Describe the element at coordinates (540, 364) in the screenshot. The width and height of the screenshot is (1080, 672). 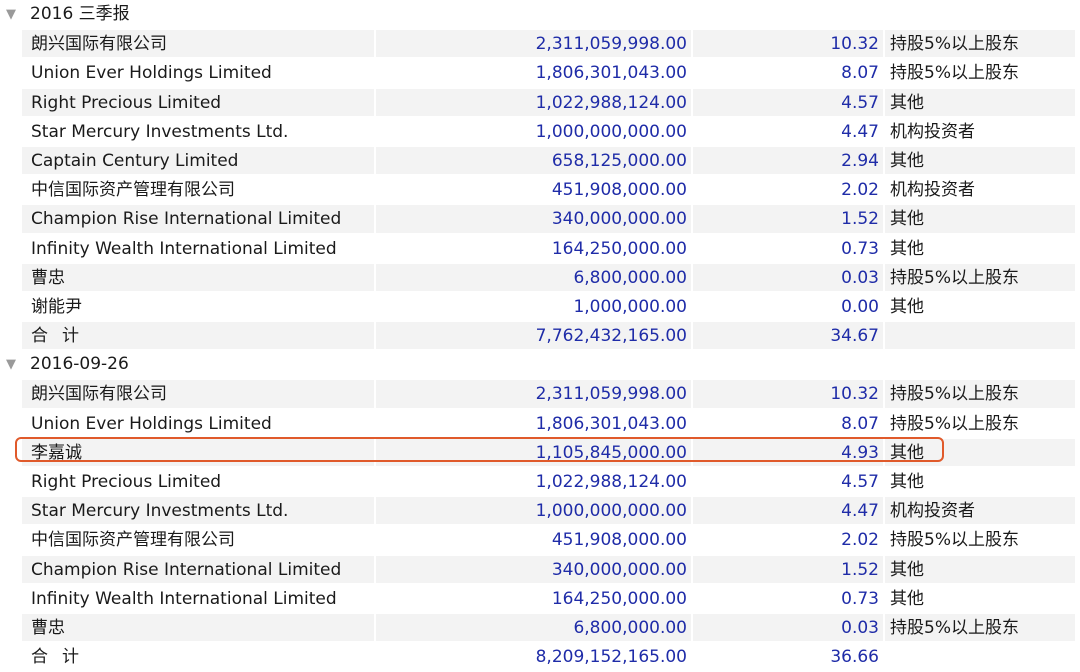
I see `group-header: ▼ 2016-09-26` at that location.